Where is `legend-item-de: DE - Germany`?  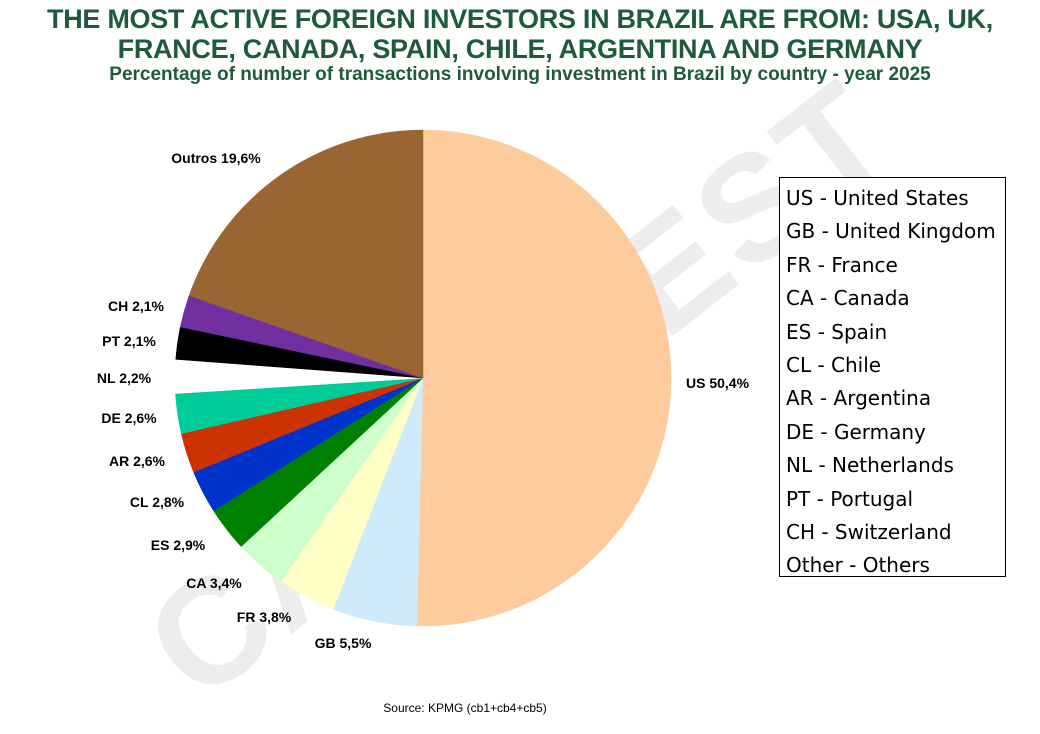
legend-item-de: DE - Germany is located at coordinates (856, 431).